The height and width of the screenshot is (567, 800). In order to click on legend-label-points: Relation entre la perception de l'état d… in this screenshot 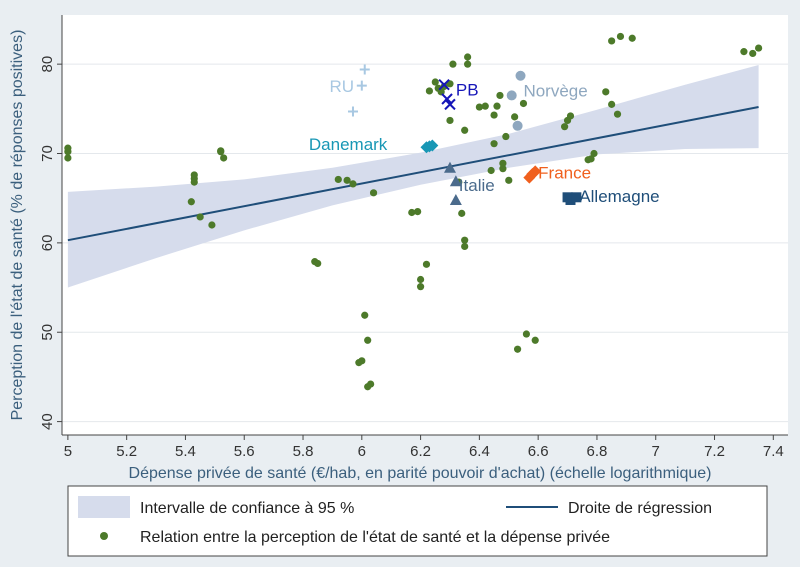, I will do `click(375, 537)`.